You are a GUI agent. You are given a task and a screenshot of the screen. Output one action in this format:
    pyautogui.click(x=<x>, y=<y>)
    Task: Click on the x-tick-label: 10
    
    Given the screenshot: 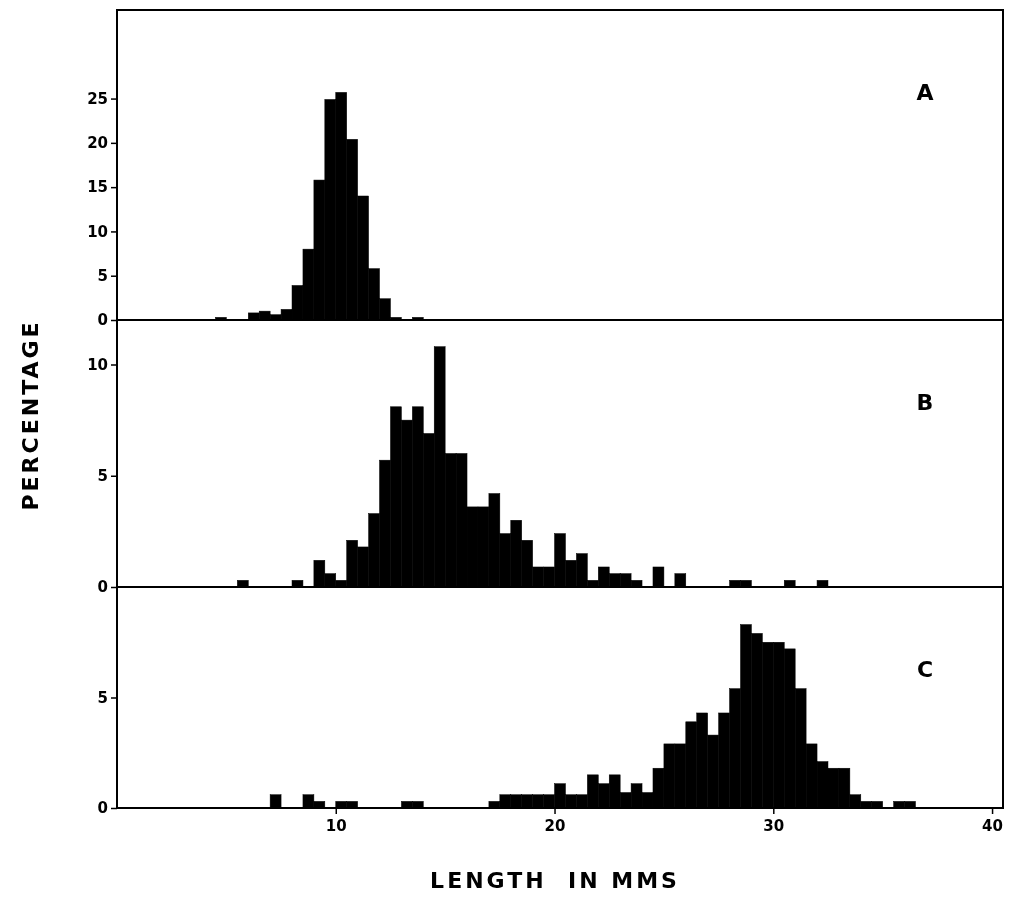 What is the action you would take?
    pyautogui.click(x=336, y=825)
    